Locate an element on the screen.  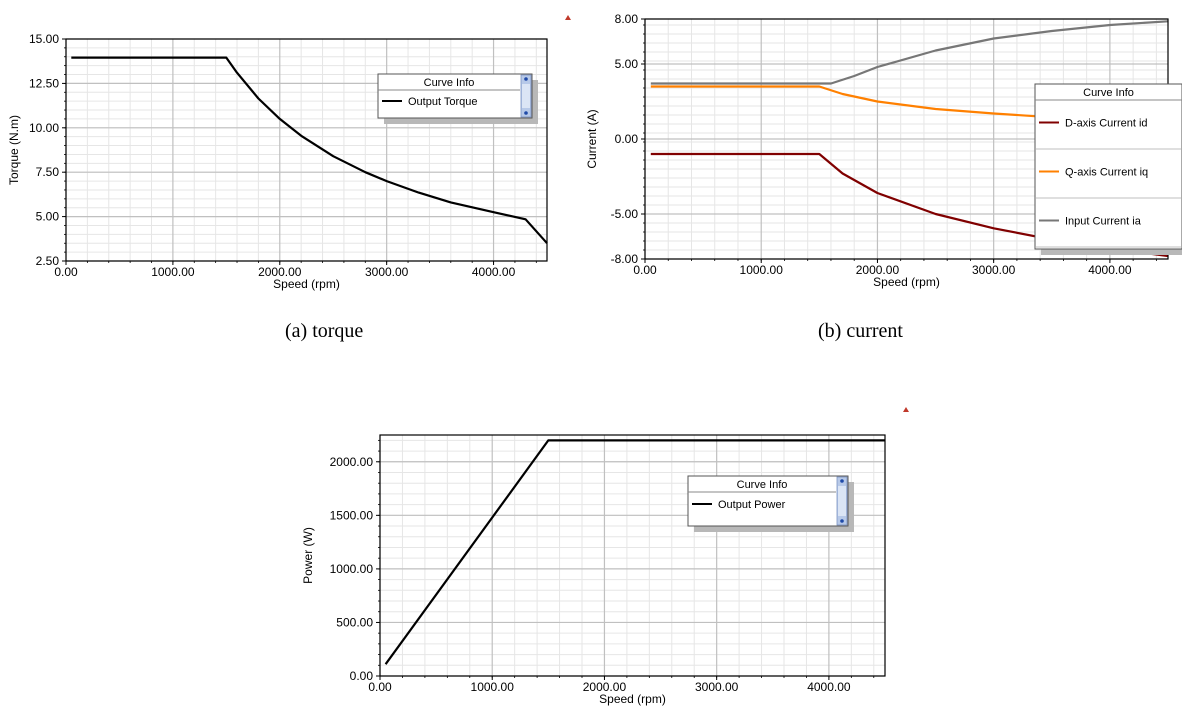
curve-info-legend: Curve Info Output Torque is located at coordinates (457, 98).